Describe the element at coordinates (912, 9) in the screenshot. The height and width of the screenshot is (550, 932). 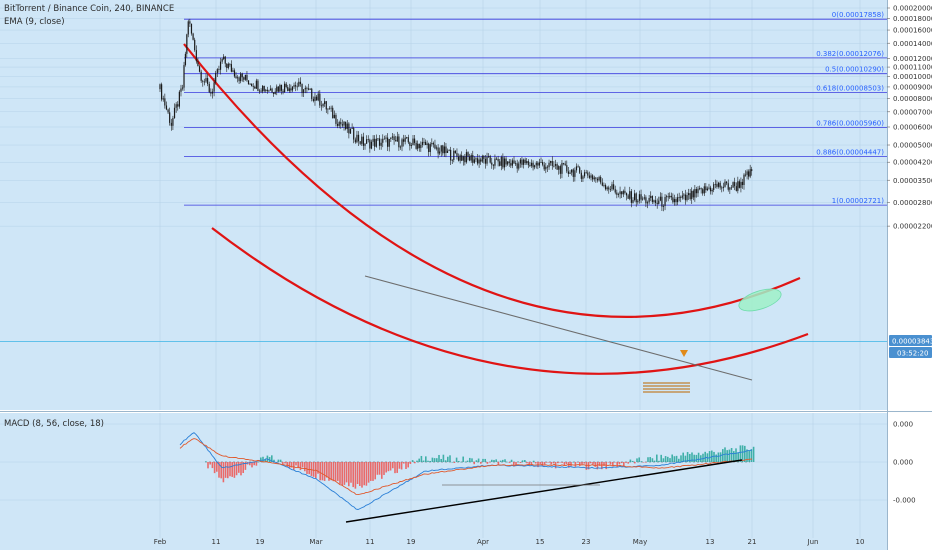
I see `price-tick-label: 0.00020000` at that location.